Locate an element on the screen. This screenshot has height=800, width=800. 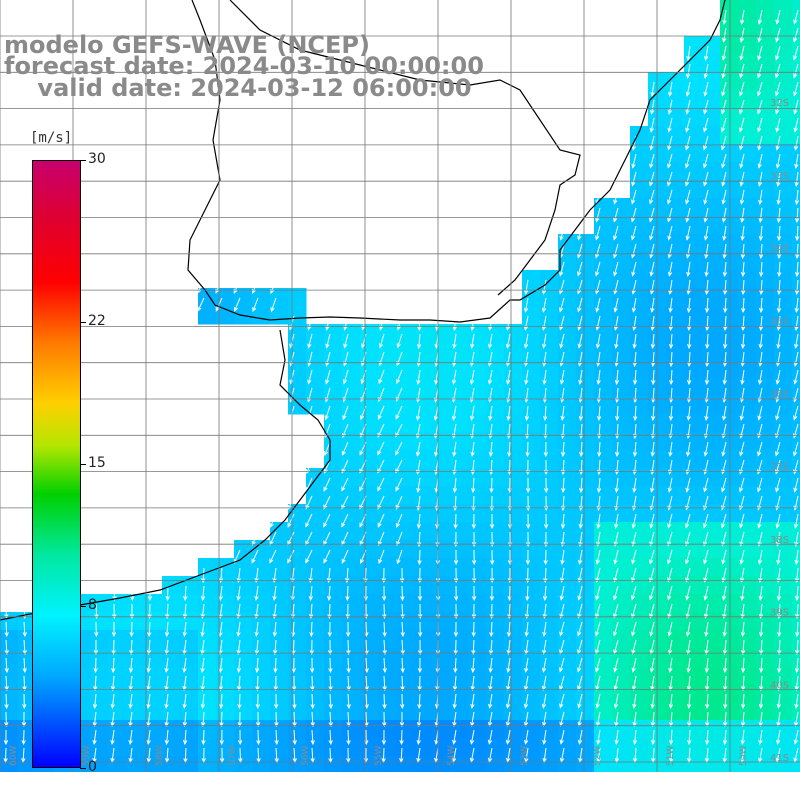
colorbar-label: 8 is located at coordinates (92, 604).